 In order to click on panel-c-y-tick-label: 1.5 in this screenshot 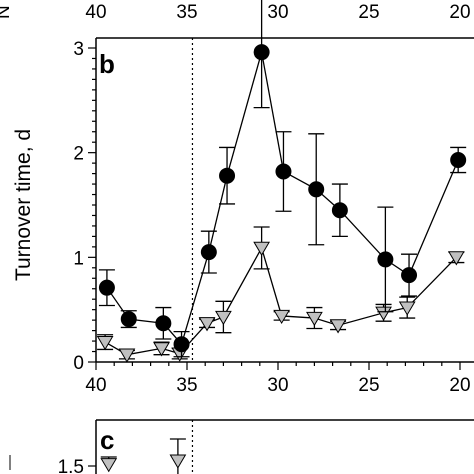, I will do `click(71, 465)`.